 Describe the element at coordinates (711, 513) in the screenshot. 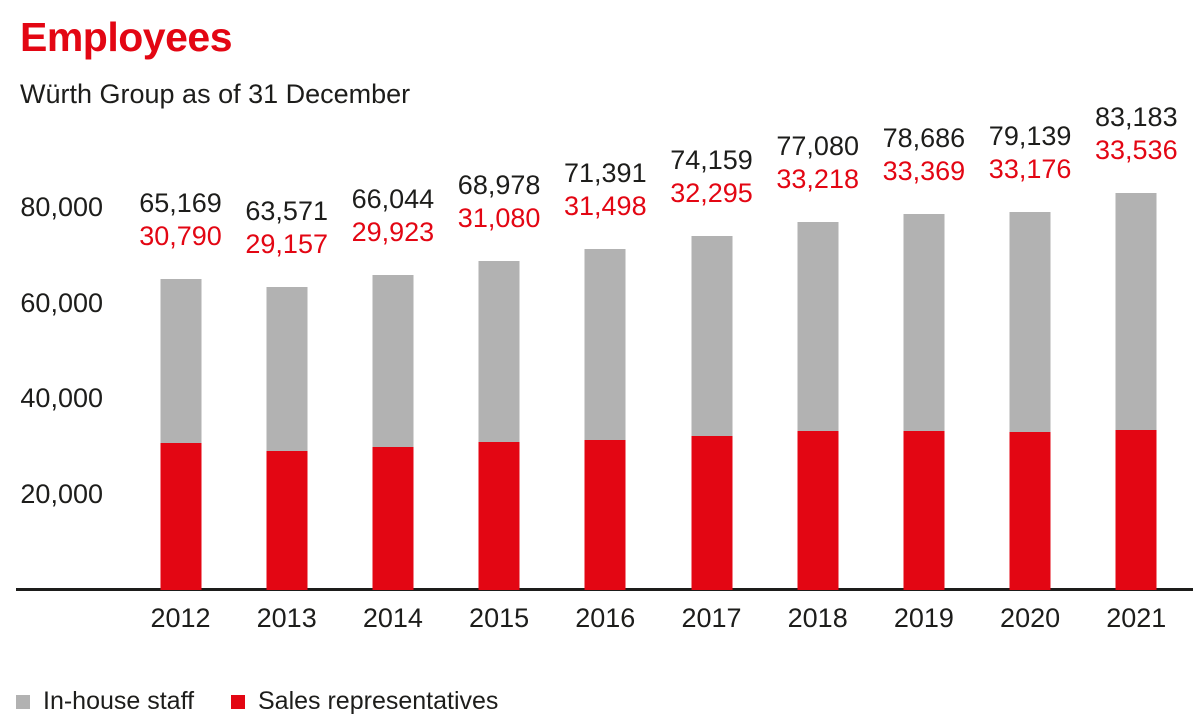

I see `sales-representatives-segment-2017` at that location.